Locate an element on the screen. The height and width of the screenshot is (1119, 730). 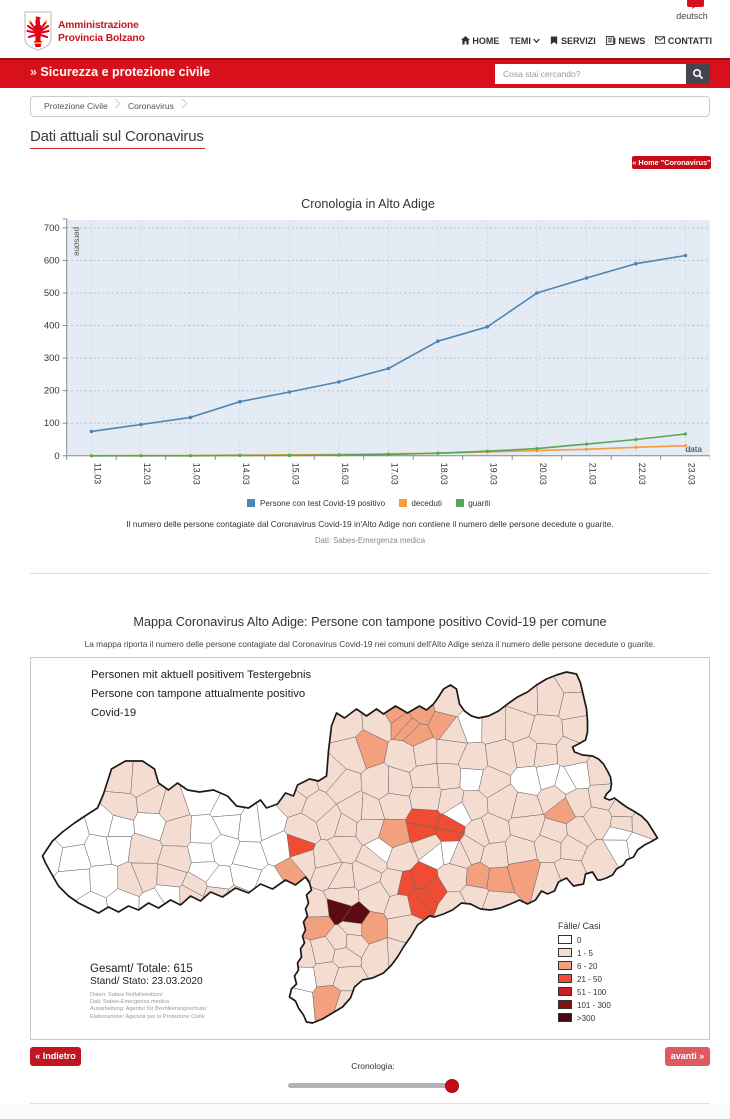
svg-text: 19.03 is located at coordinates (493, 474).